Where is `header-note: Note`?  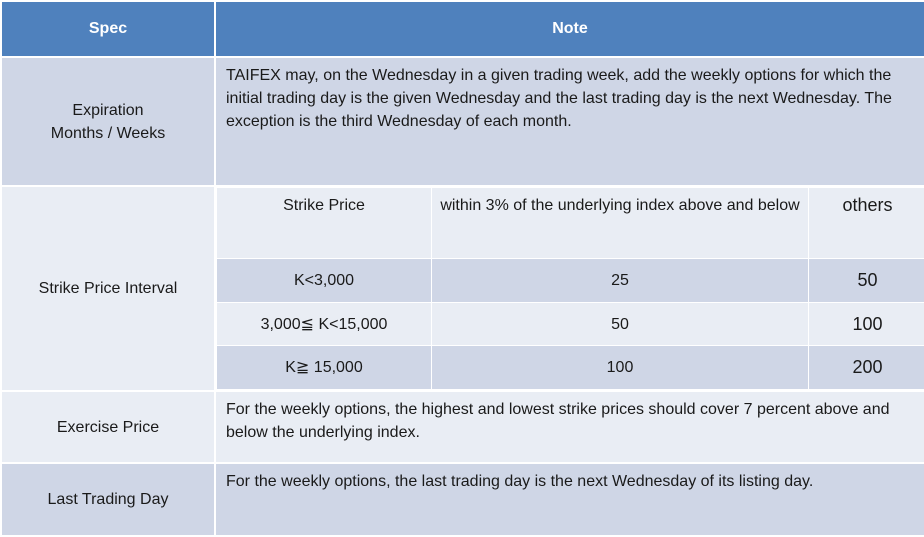
header-note: Note is located at coordinates (569, 29).